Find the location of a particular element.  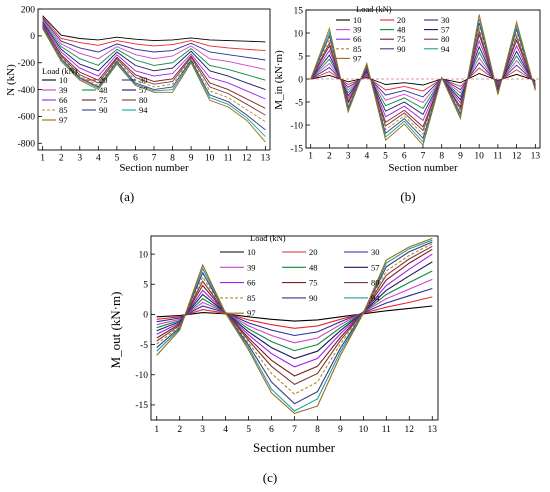

y-tick-label: -10 is located at coordinates (296, 126).